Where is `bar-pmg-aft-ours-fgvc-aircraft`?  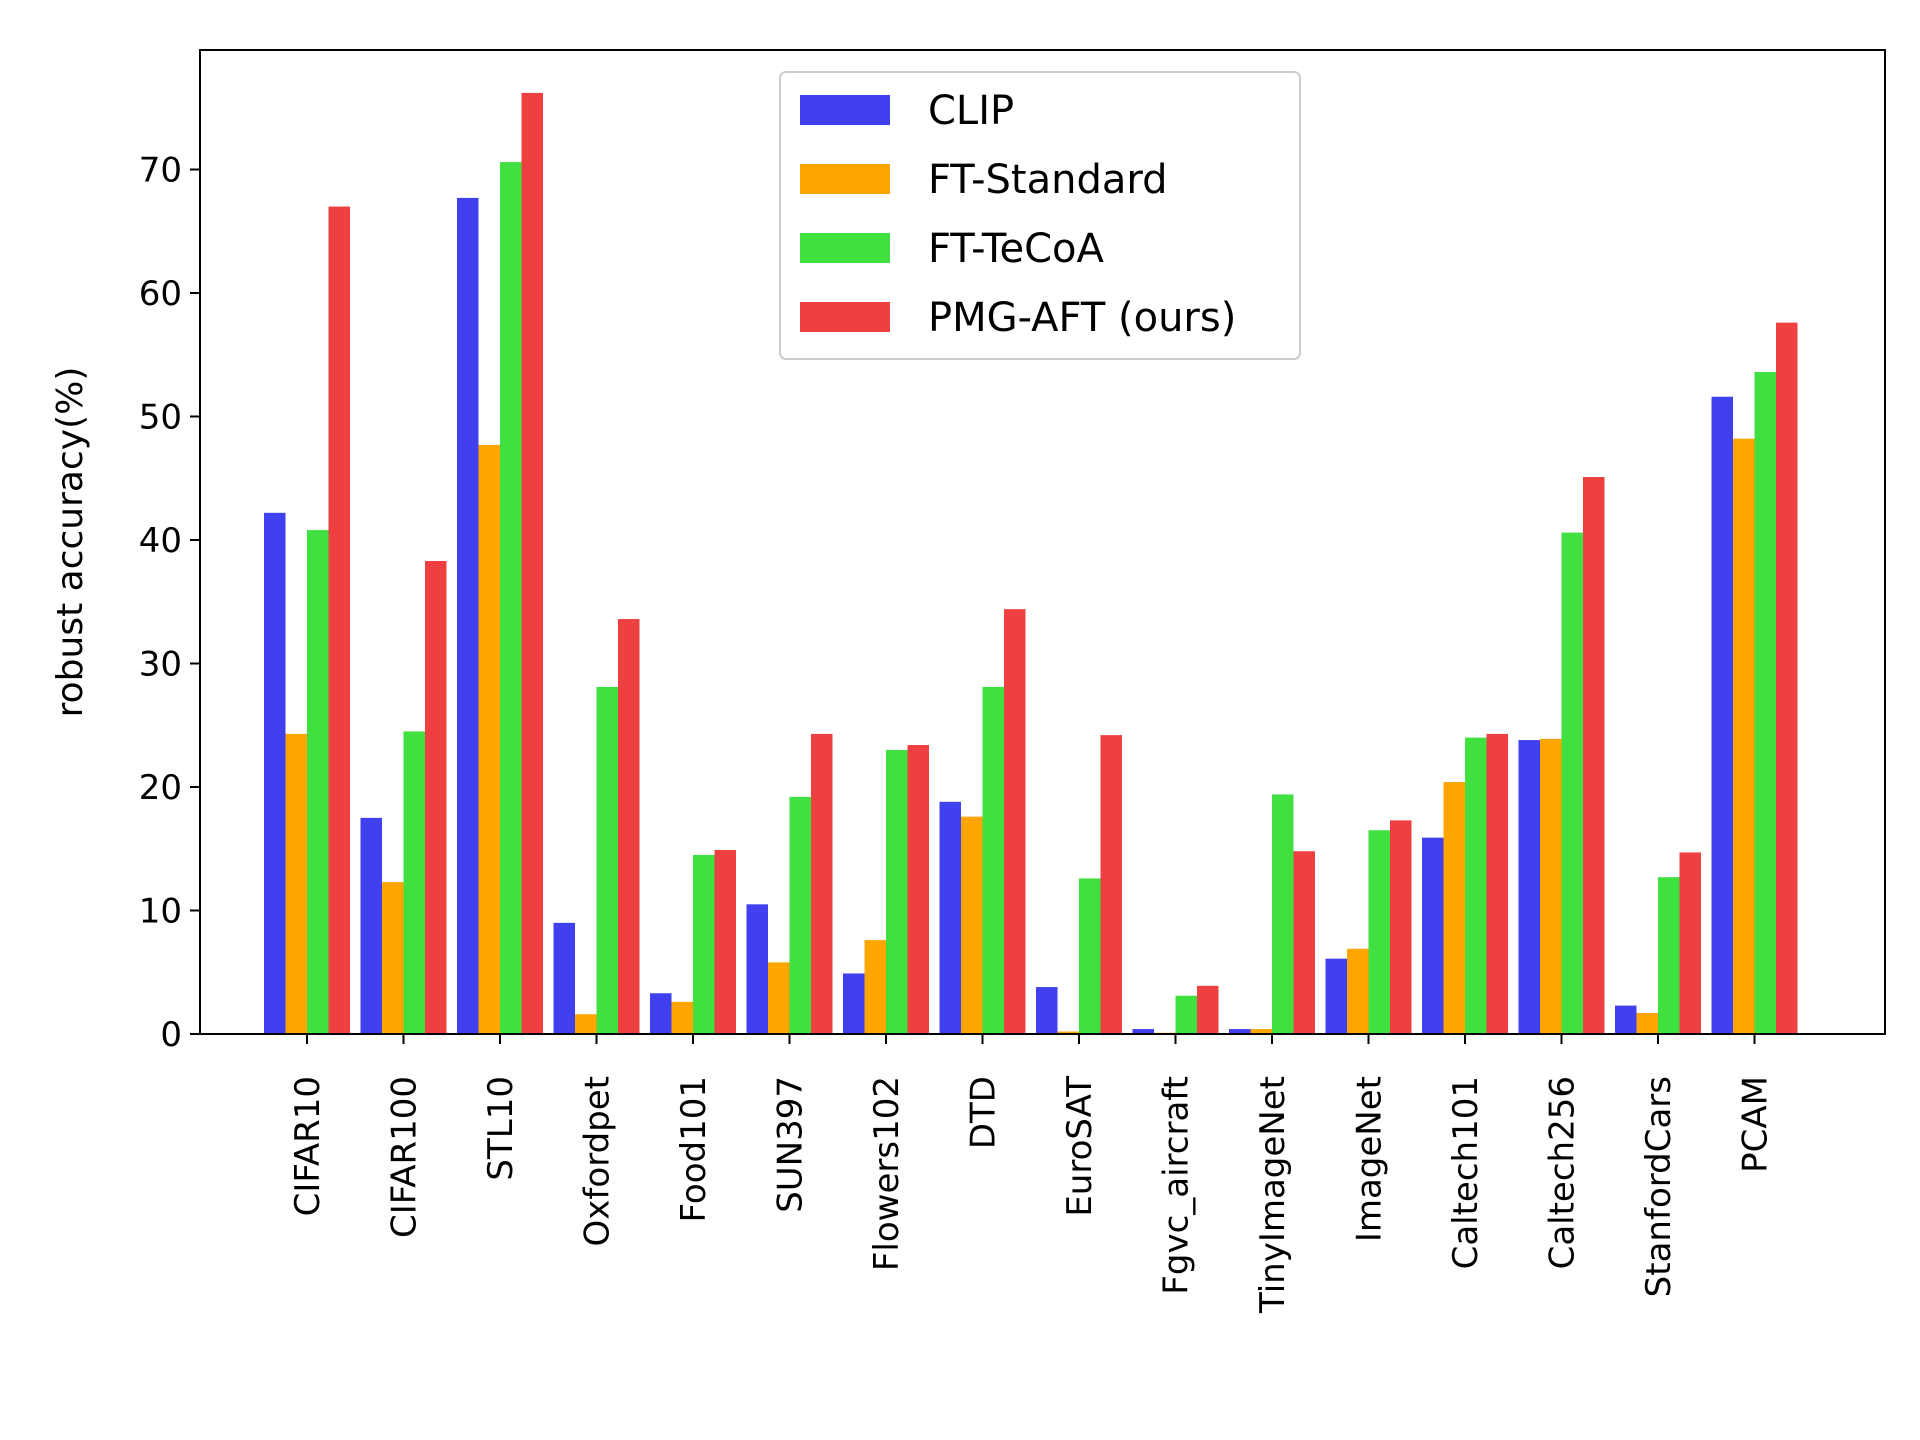
bar-pmg-aft-ours-fgvc-aircraft is located at coordinates (1208, 1009).